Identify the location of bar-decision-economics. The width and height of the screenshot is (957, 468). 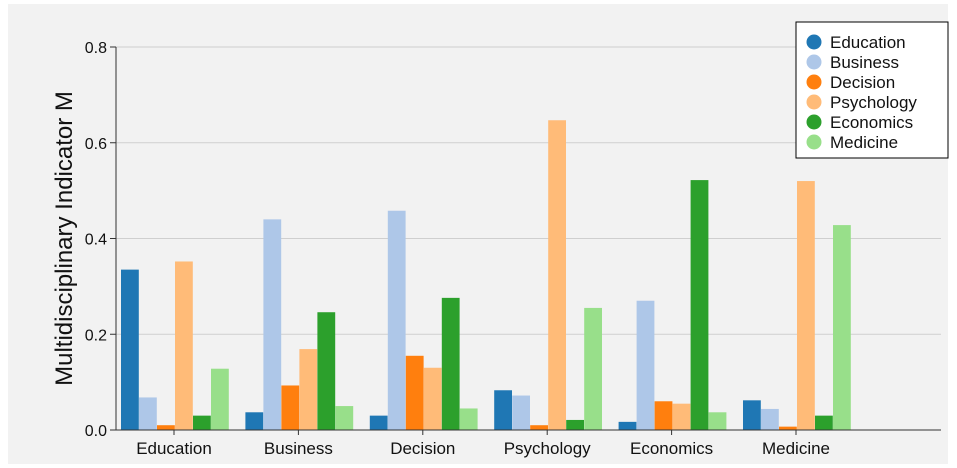
(450, 363).